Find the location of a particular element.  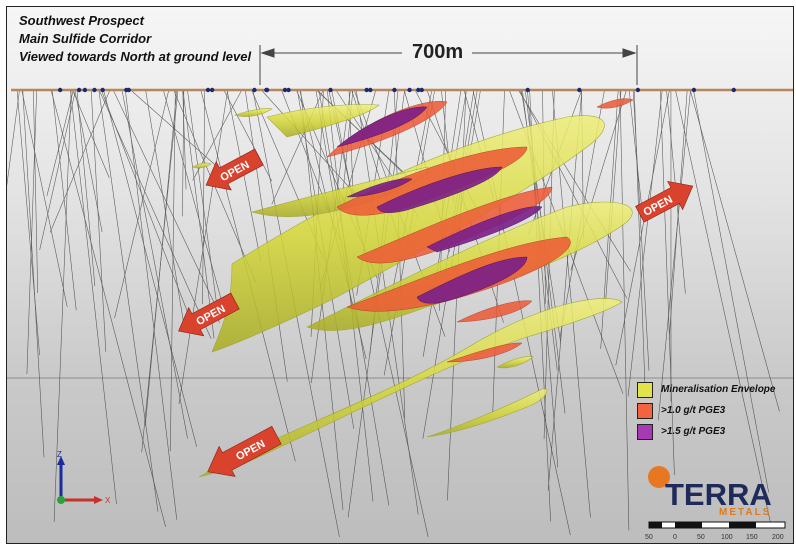

z-axis-label: Z is located at coordinates (59, 454).